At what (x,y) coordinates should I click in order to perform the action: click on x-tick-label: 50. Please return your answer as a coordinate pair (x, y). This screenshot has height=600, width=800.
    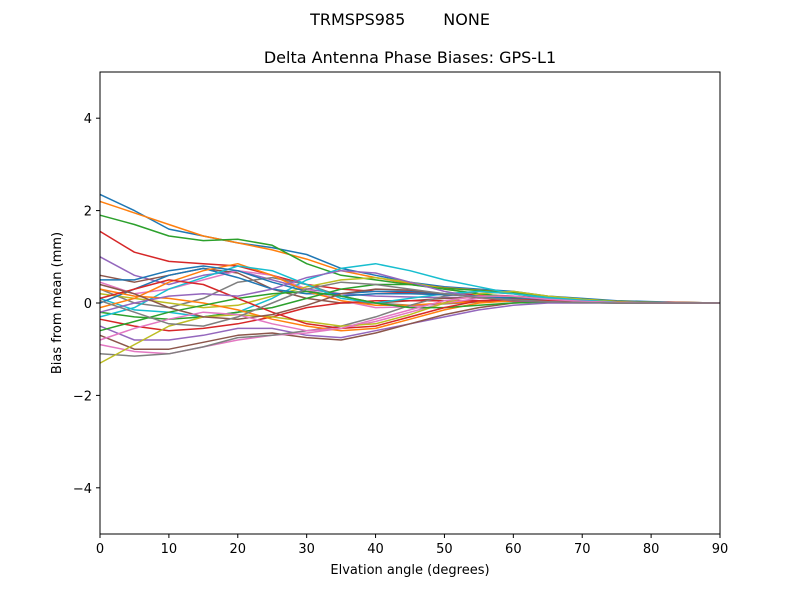
    Looking at the image, I should click on (444, 549).